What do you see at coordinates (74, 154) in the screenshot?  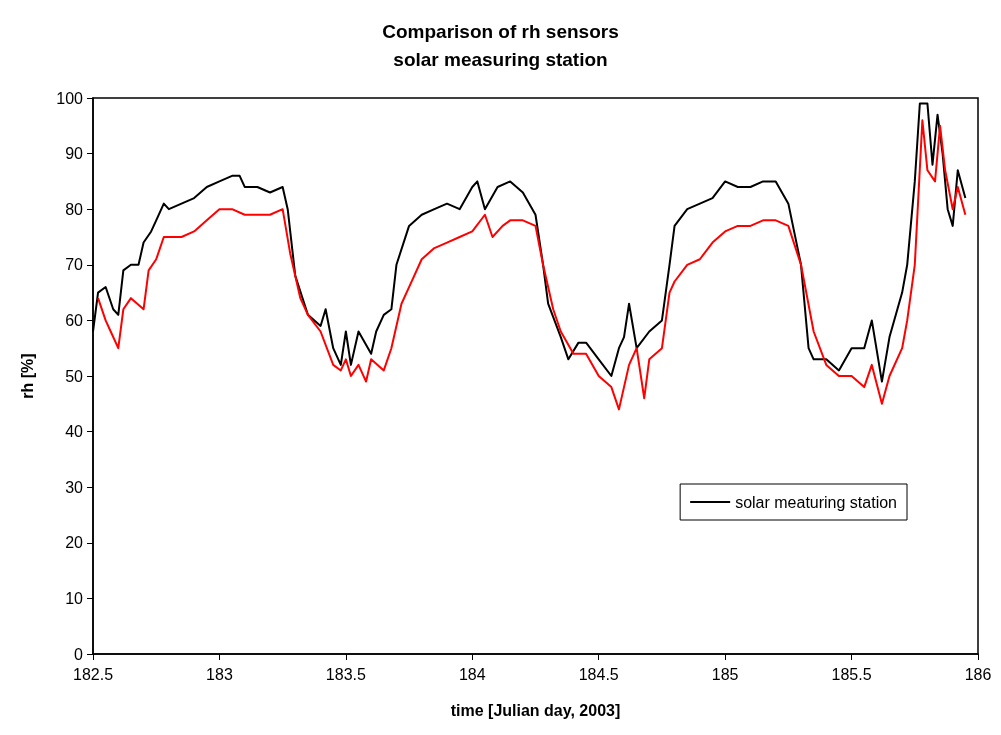 I see `y-tick-label: 90` at bounding box center [74, 154].